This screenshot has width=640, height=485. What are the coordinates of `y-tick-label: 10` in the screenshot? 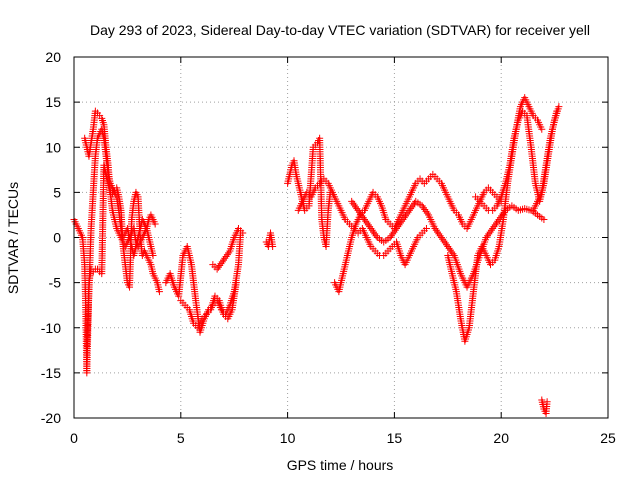 It's located at (53, 147).